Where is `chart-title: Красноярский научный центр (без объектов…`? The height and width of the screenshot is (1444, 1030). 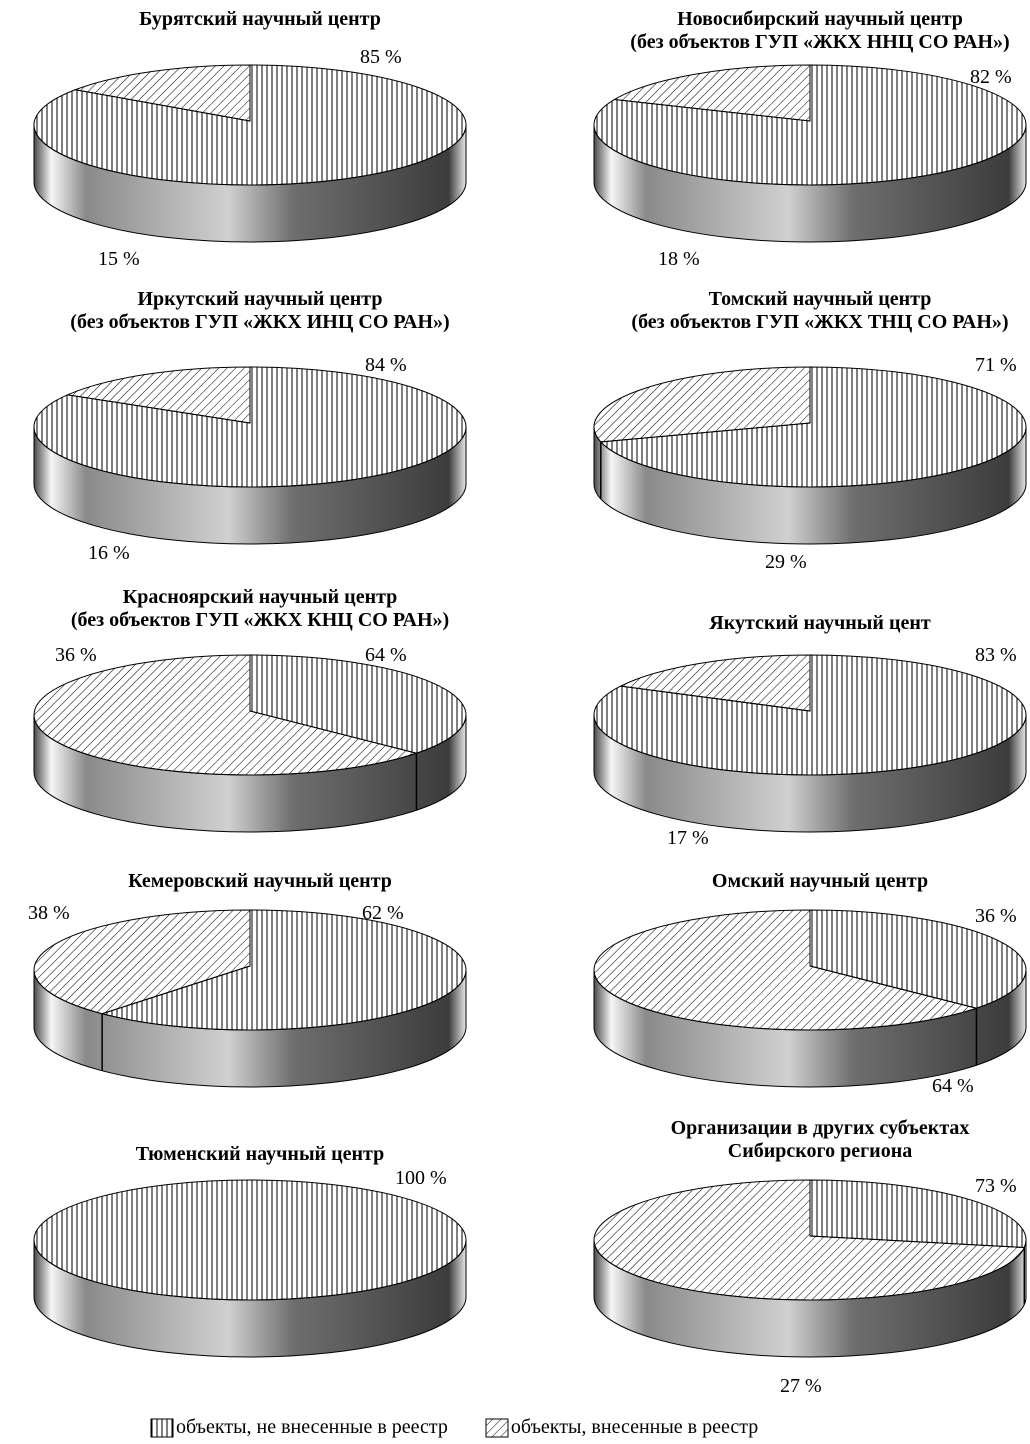
chart-title: Красноярский научный центр (без объектов… is located at coordinates (260, 608).